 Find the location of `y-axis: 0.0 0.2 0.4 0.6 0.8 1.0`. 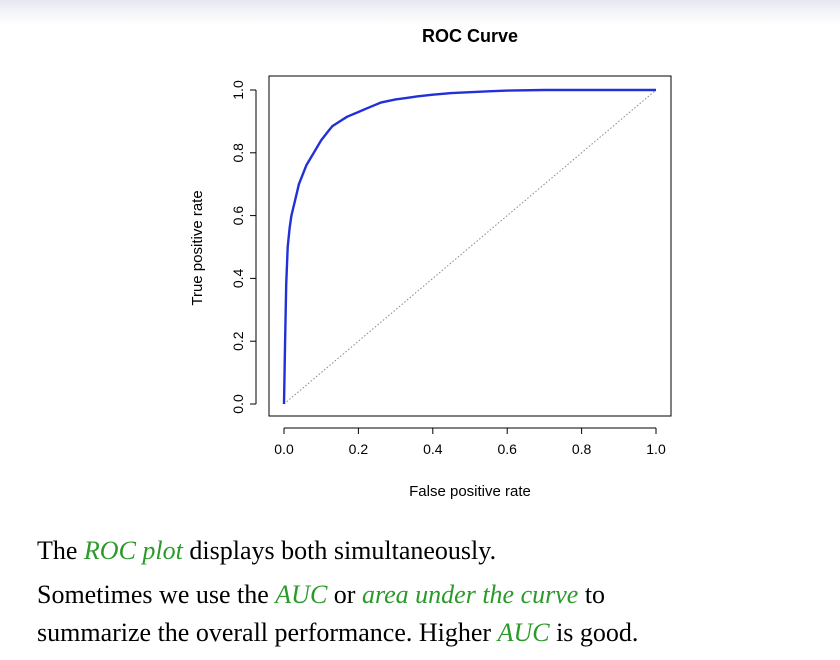

y-axis: 0.0 0.2 0.4 0.6 0.8 1.0 is located at coordinates (243, 247).